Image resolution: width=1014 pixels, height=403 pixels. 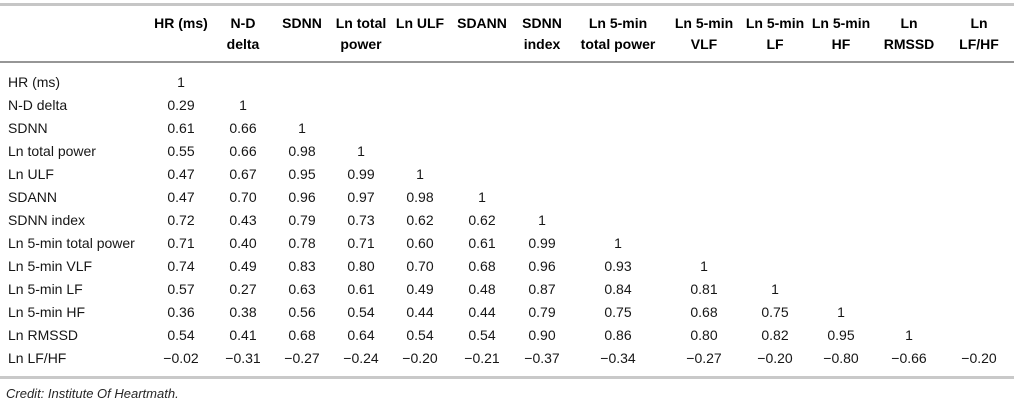 What do you see at coordinates (181, 358) in the screenshot?
I see `correlation-cell: −0.02` at bounding box center [181, 358].